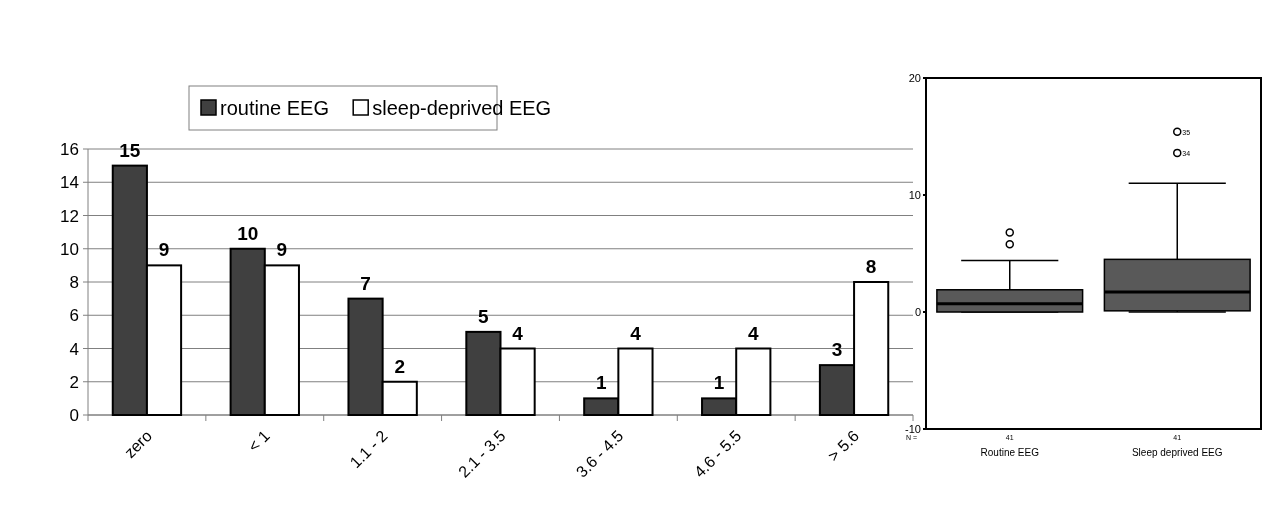 The image size is (1283, 524). What do you see at coordinates (130, 150) in the screenshot?
I see `data-label: 15` at bounding box center [130, 150].